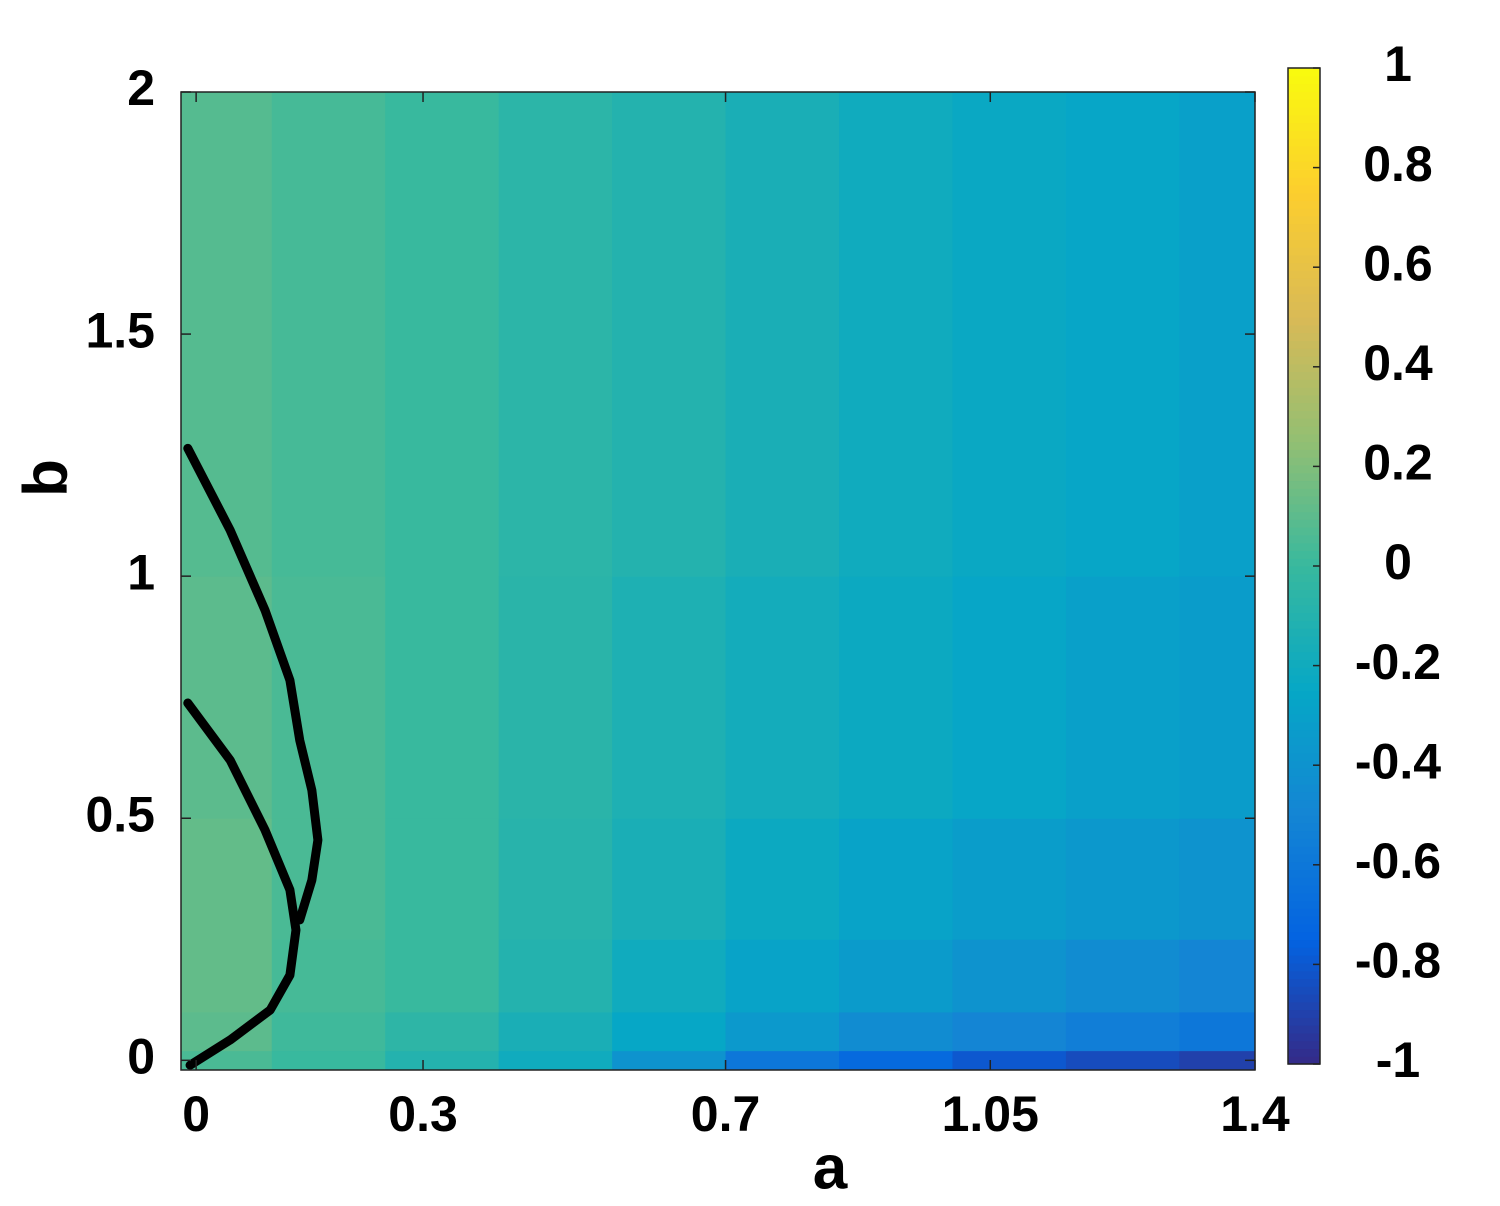  I want to click on x-axis-label: a, so click(830, 1167).